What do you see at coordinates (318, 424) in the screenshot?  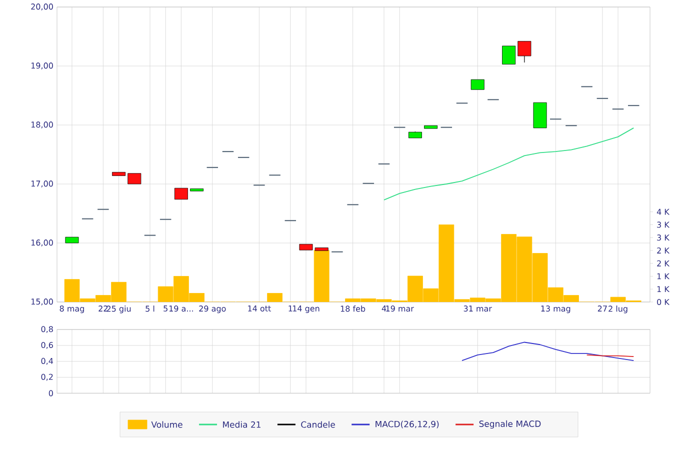 I see `legend-label: Candele` at bounding box center [318, 424].